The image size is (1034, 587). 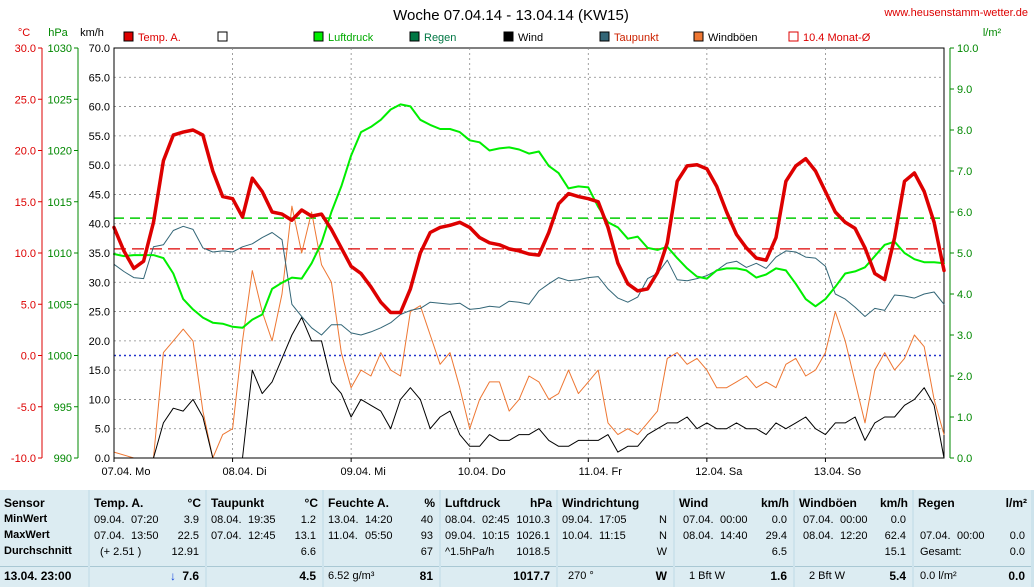 I want to click on temp-max-time: 13:50, so click(x=145, y=536).